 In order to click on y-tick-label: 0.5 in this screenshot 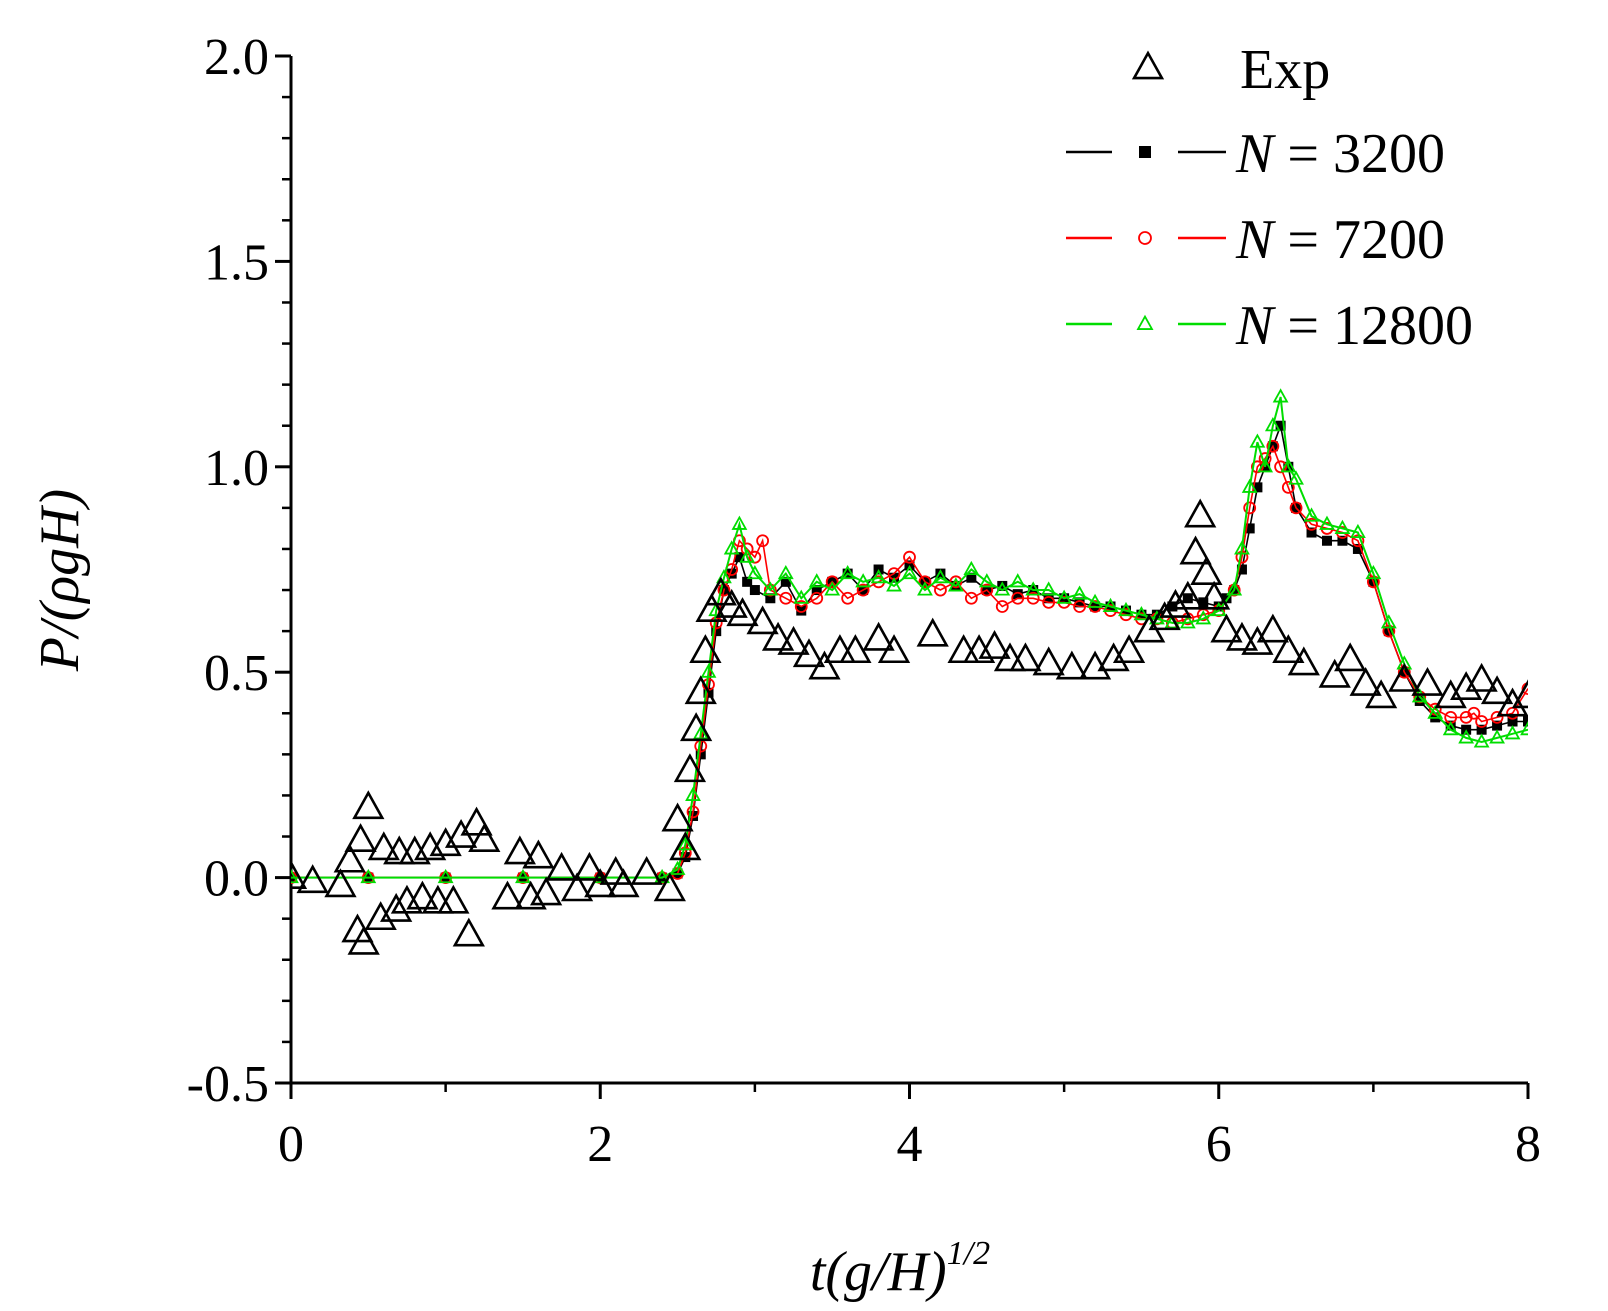, I will do `click(236, 673)`.